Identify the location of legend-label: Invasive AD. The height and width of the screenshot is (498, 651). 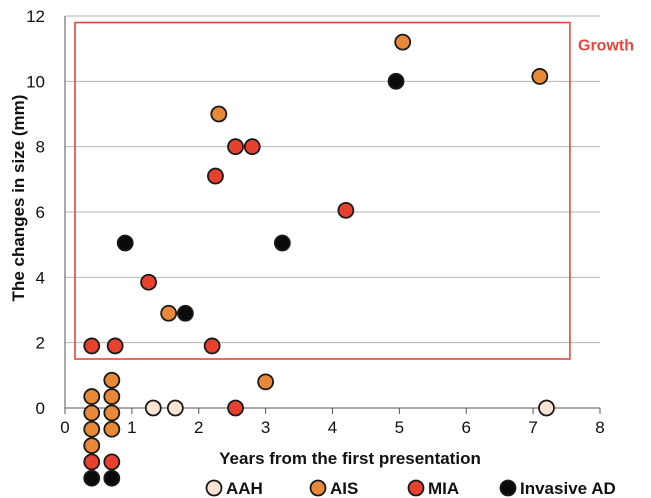
(568, 488).